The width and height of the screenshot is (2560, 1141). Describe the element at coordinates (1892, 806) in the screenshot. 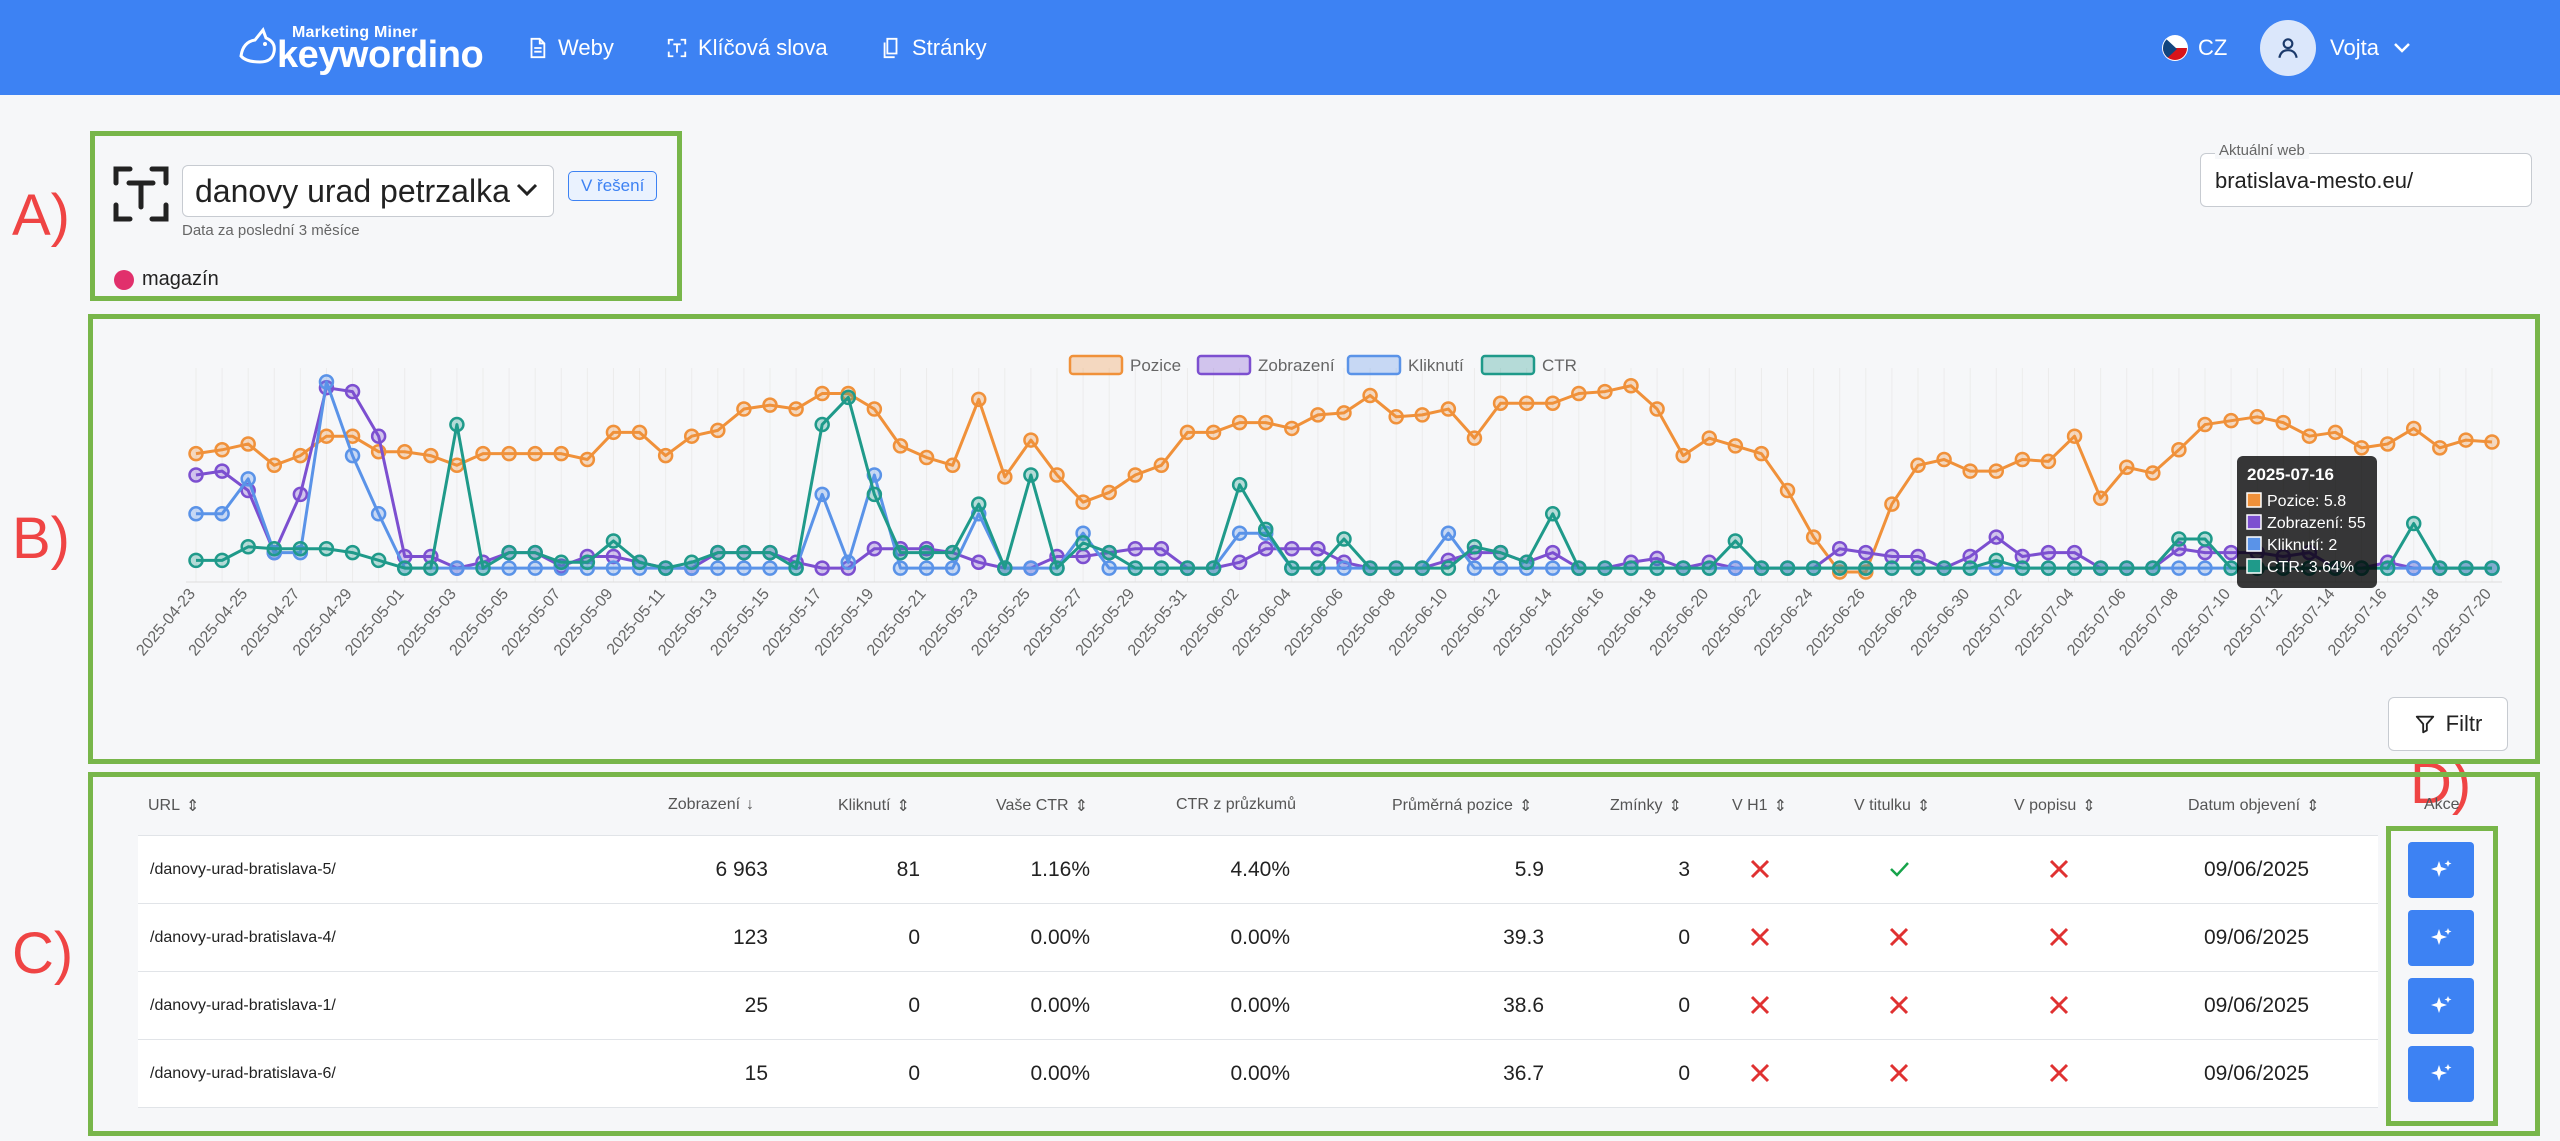

I see `col-in-title: V titulku ⇕` at that location.